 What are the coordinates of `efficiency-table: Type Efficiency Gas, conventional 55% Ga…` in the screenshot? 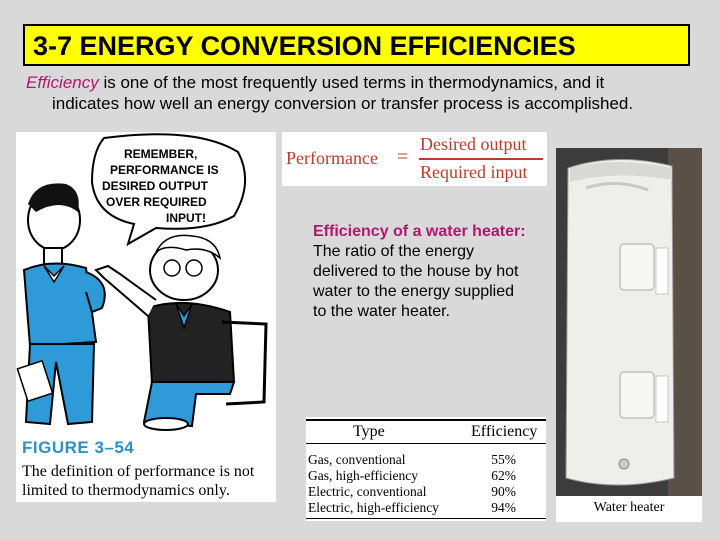 It's located at (426, 469).